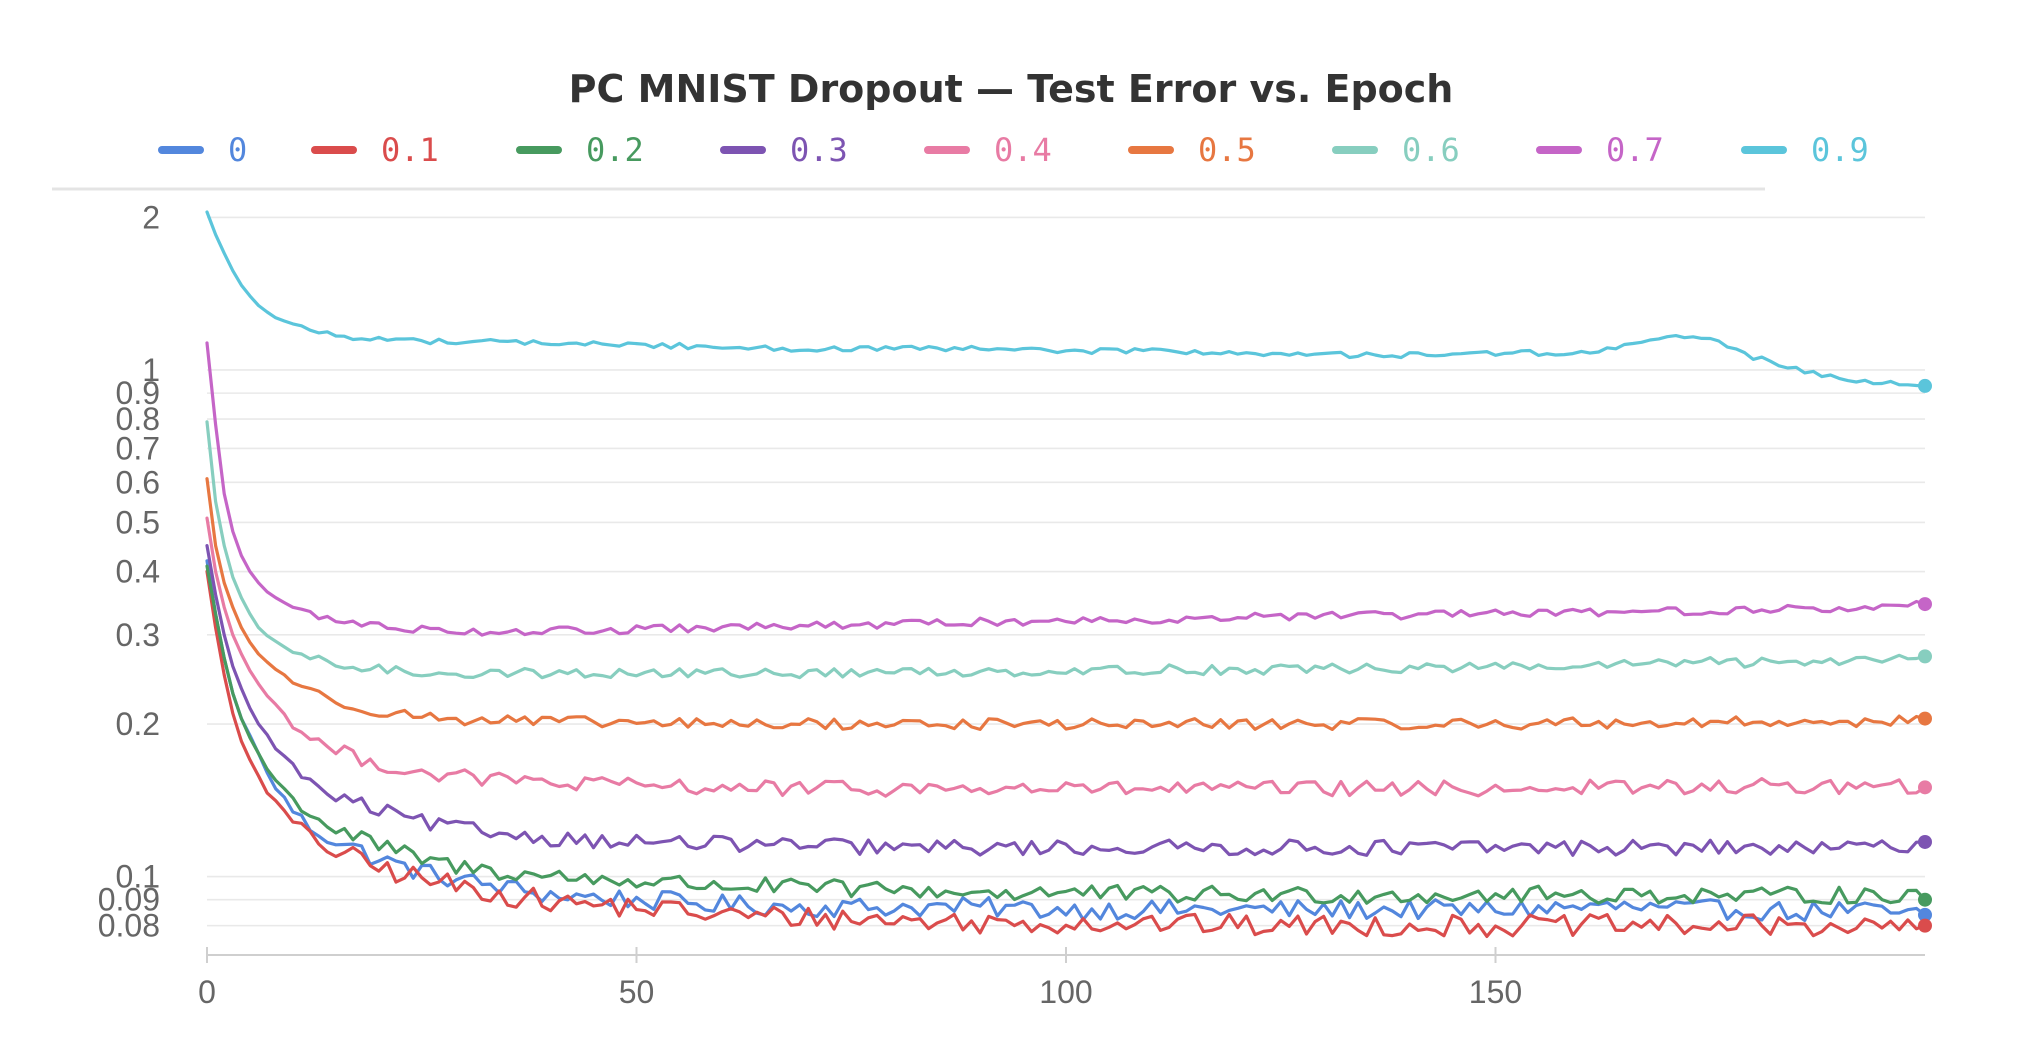 This screenshot has width=2022, height=1062. Describe the element at coordinates (1011, 89) in the screenshot. I see `chart-title: PC MNIST Dropout — Test Error vs. Epoch` at that location.